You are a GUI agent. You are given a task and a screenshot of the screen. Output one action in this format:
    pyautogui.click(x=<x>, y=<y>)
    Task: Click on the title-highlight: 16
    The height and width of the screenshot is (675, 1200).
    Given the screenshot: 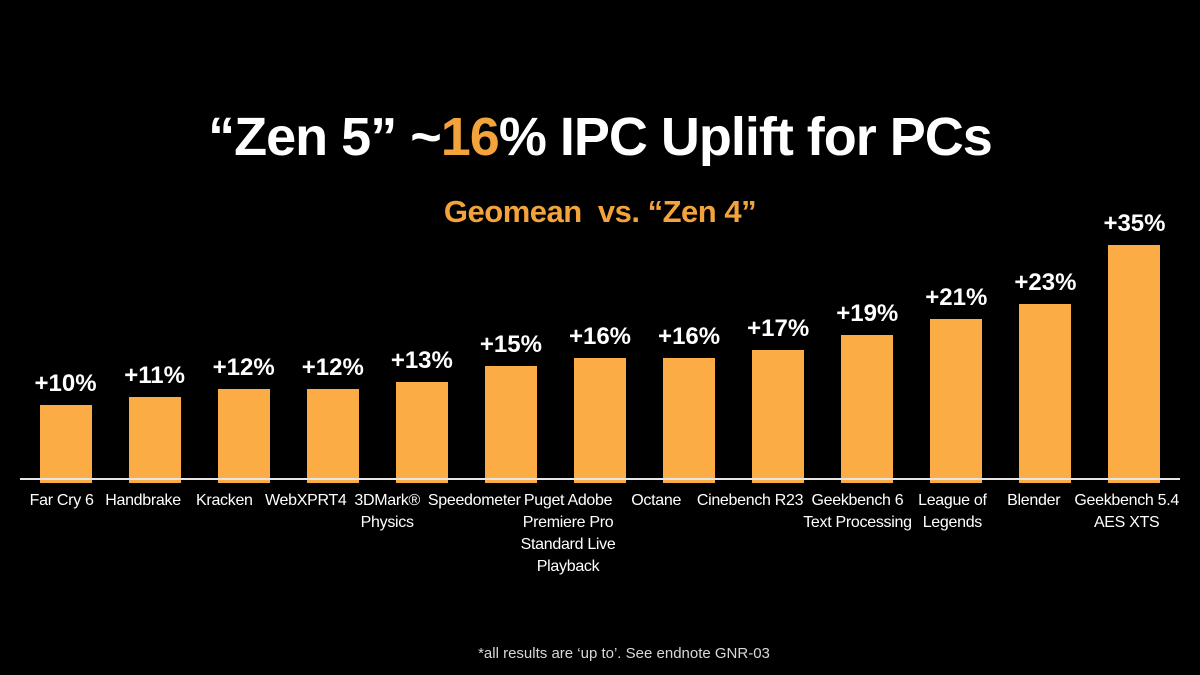 What is the action you would take?
    pyautogui.click(x=470, y=137)
    